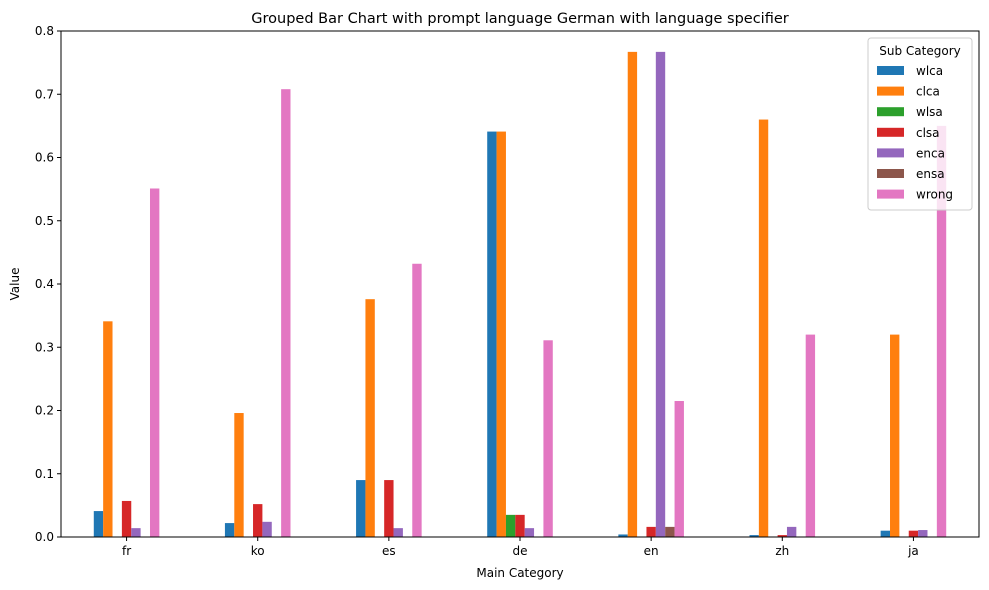 Image resolution: width=989 pixels, height=590 pixels. I want to click on bar-clca-zh, so click(763, 328).